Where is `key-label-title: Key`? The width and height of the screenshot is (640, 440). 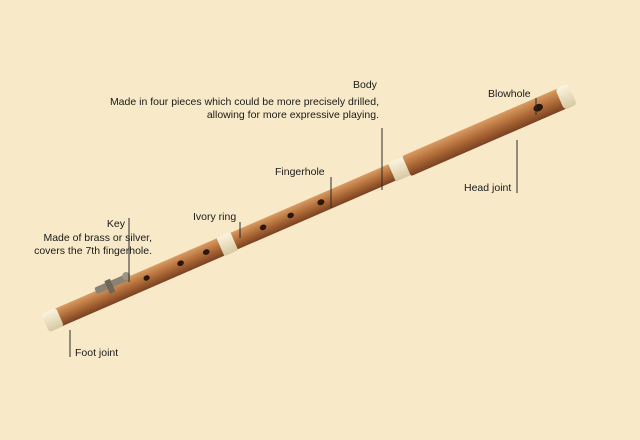 key-label-title: Key is located at coordinates (115, 224).